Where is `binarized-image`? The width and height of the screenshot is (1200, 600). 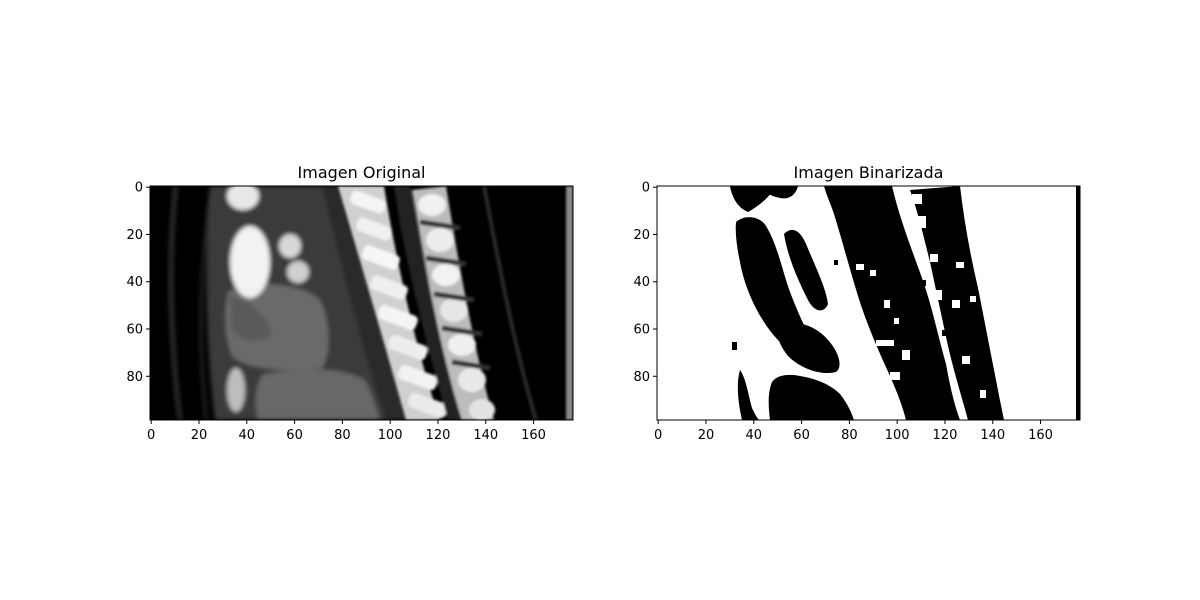
binarized-image is located at coordinates (868, 303).